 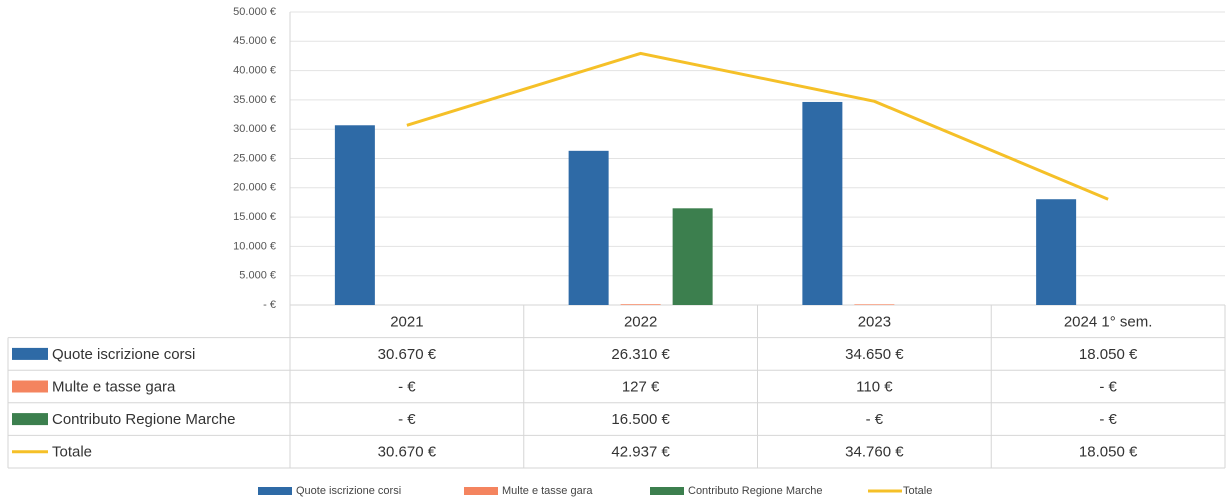 I want to click on category-label: 2022, so click(x=640, y=321).